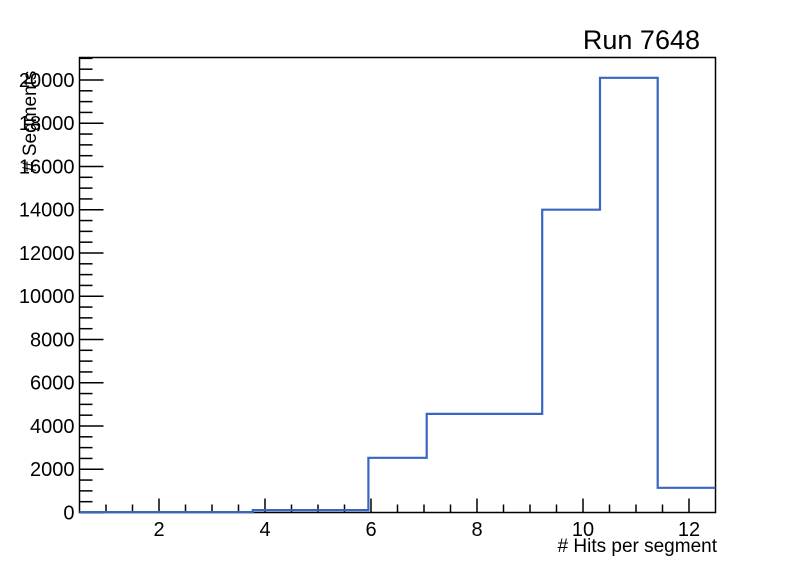 The width and height of the screenshot is (796, 572). Describe the element at coordinates (158, 530) in the screenshot. I see `x-tick-label: 2` at that location.